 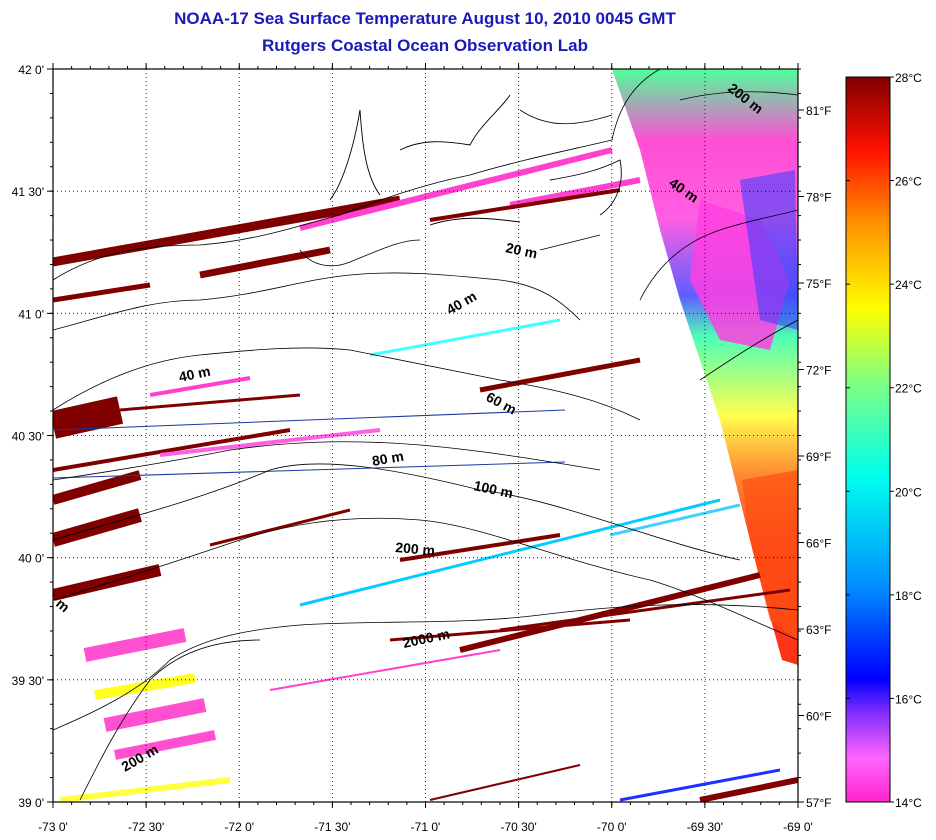 What do you see at coordinates (908, 699) in the screenshot?
I see `colorbar-label: 16°C` at bounding box center [908, 699].